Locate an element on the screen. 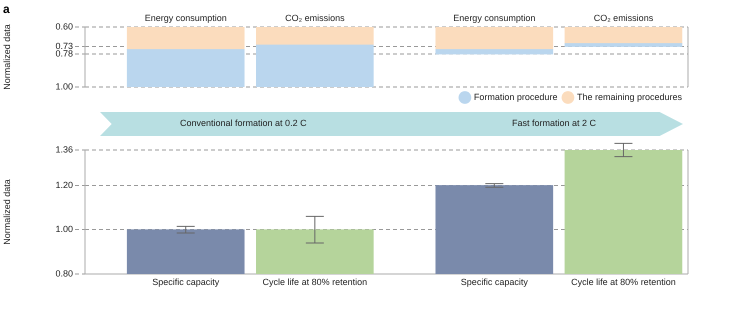 The width and height of the screenshot is (739, 314). legend-label: The remaining procedures is located at coordinates (629, 97).